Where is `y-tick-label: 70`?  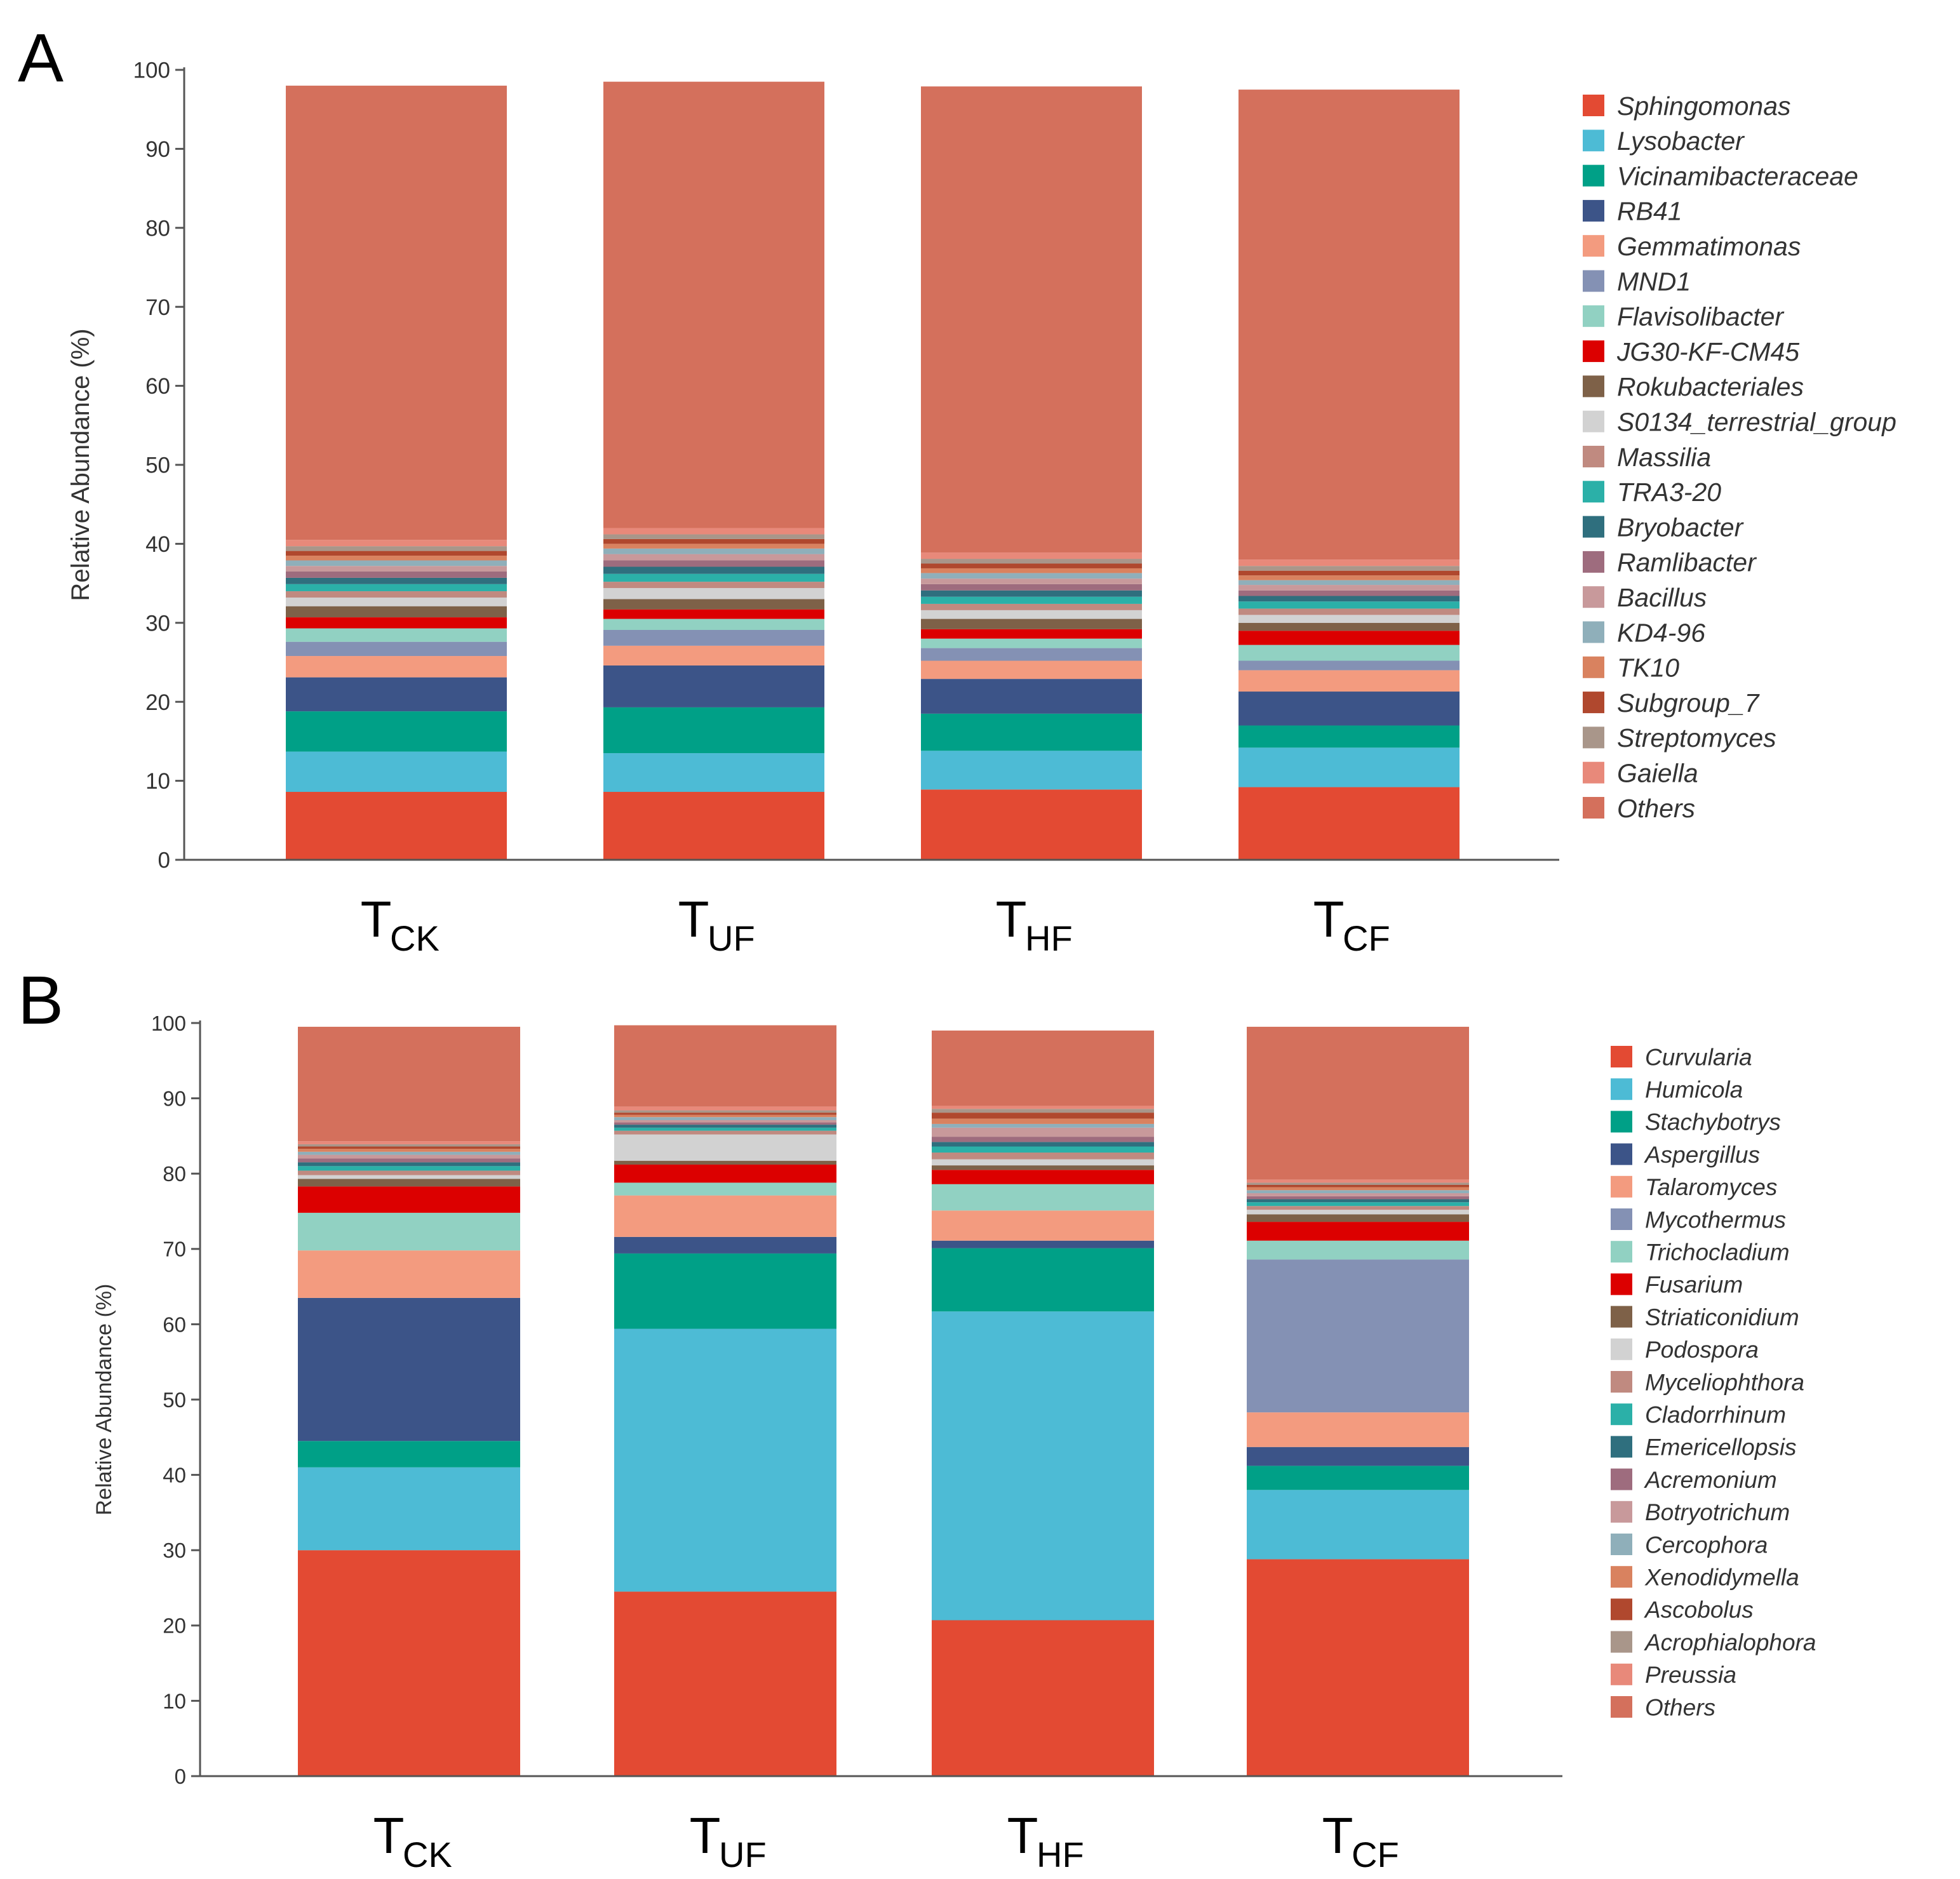 y-tick-label: 70 is located at coordinates (174, 1249).